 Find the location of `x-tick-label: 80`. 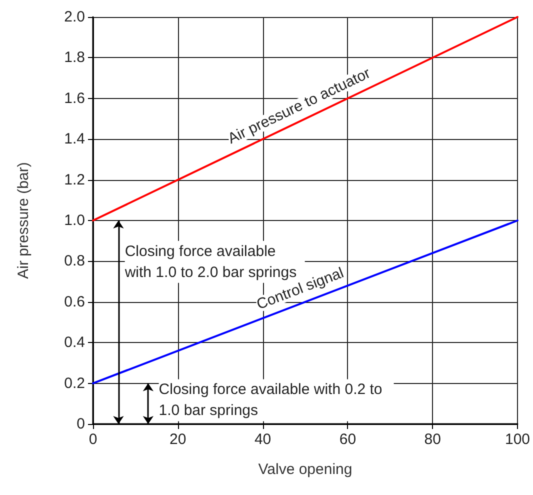

x-tick-label: 80 is located at coordinates (432, 439).